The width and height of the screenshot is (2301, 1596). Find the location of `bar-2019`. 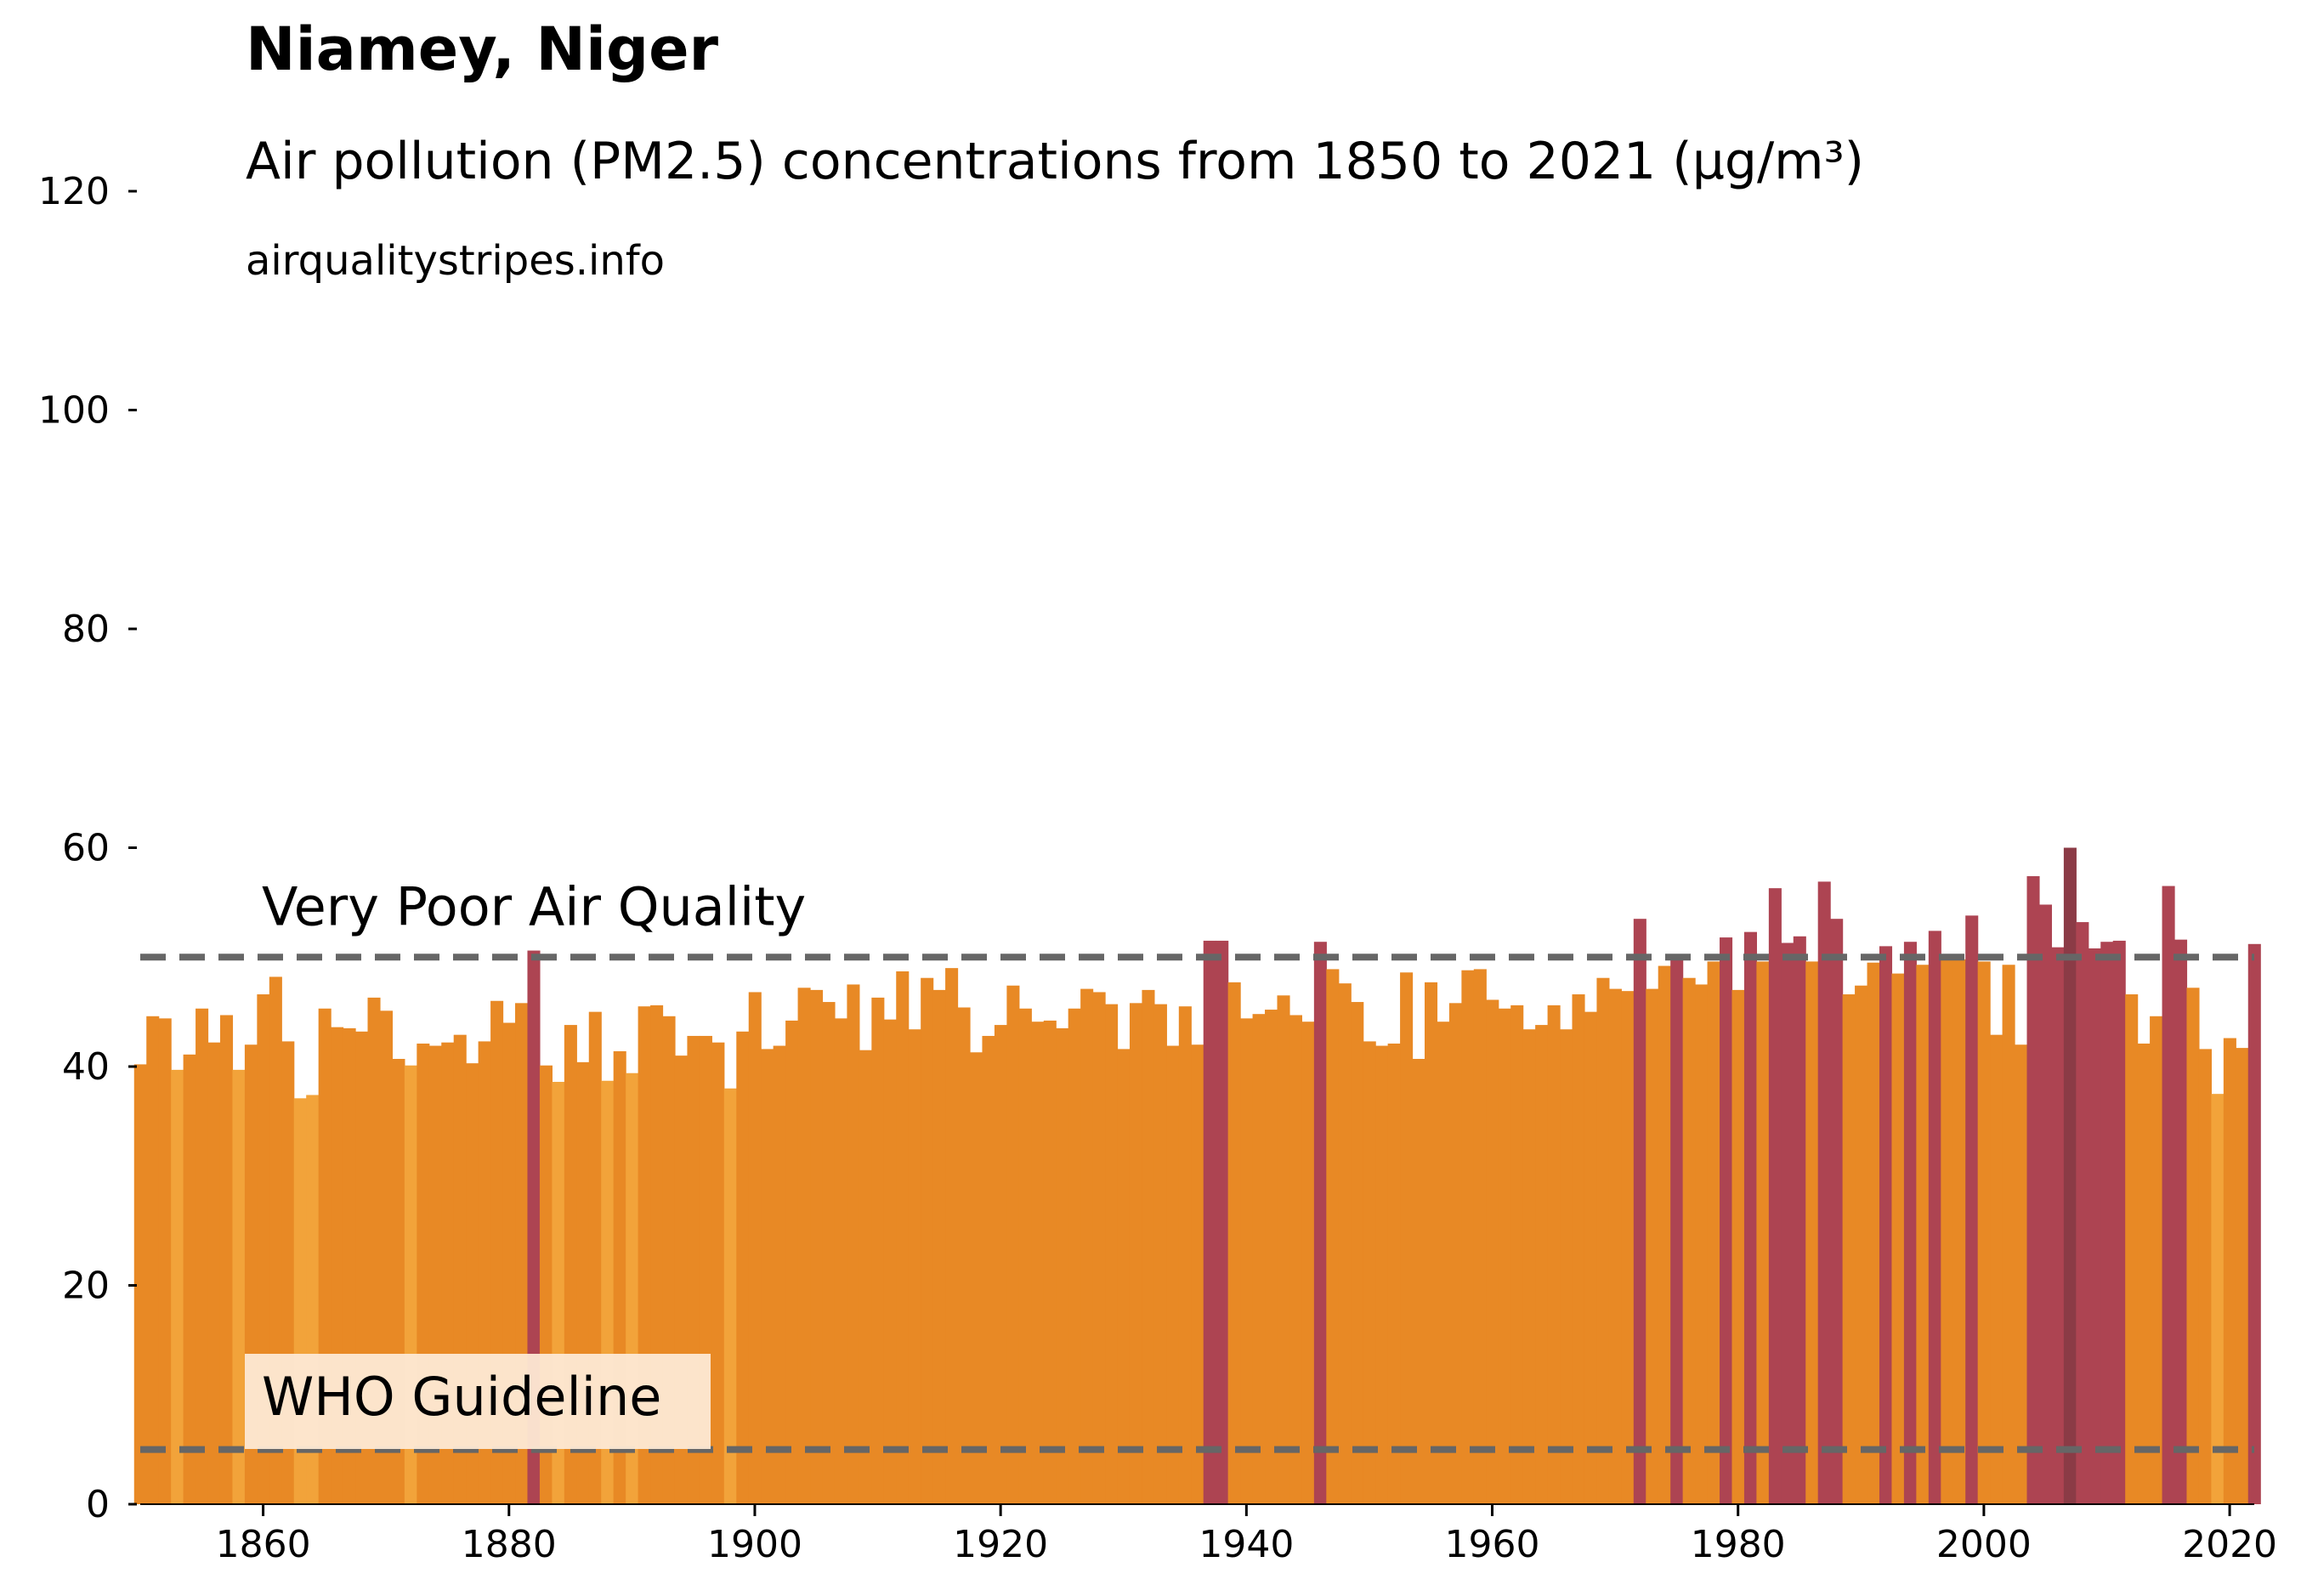

bar-2019 is located at coordinates (2217, 1299).